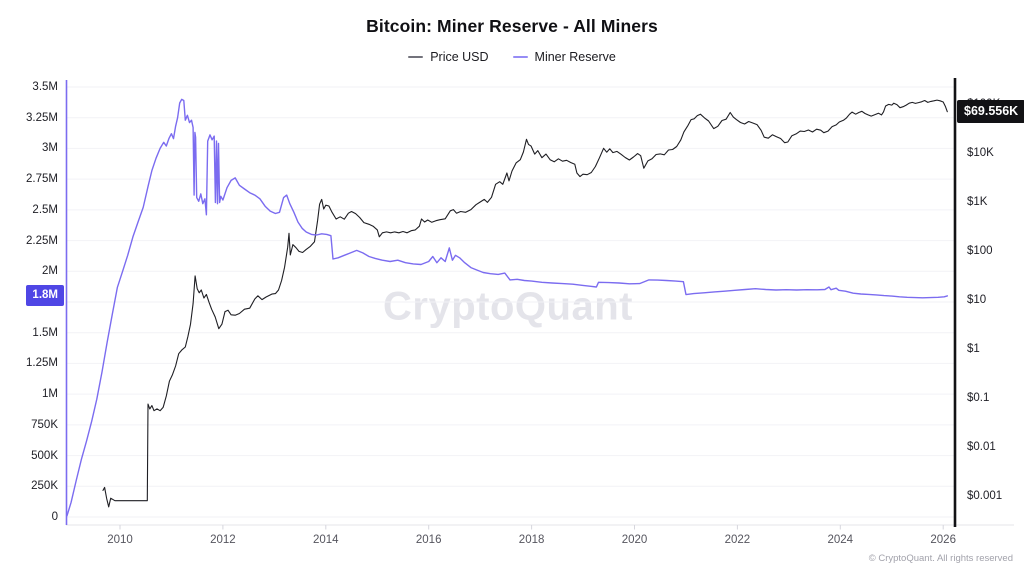  I want to click on legend-label-miner-reserve: Miner Reserve, so click(575, 57).